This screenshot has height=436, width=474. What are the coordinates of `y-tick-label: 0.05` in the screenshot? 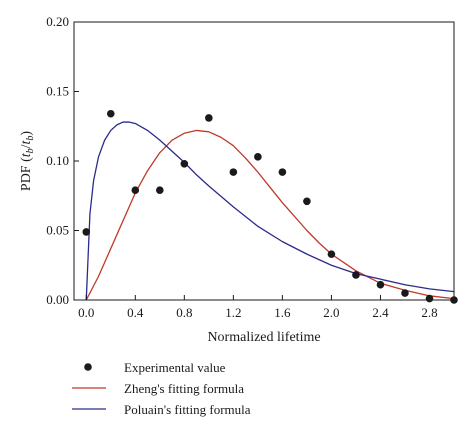 It's located at (57, 230).